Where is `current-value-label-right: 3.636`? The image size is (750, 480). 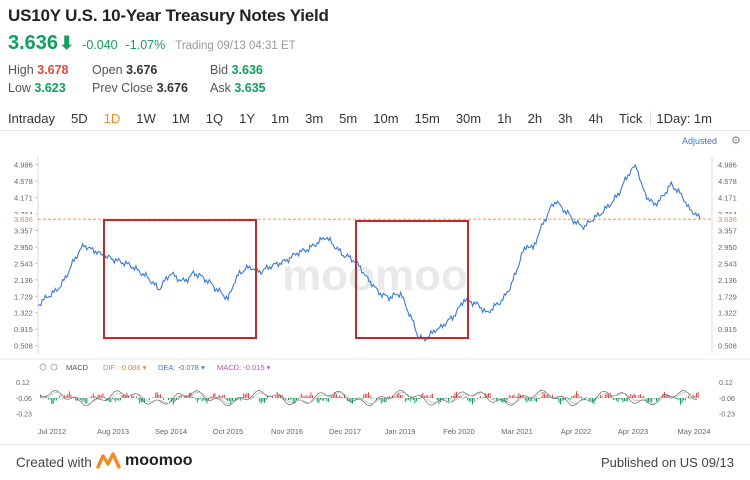 current-value-label-right: 3.636 is located at coordinates (727, 219).